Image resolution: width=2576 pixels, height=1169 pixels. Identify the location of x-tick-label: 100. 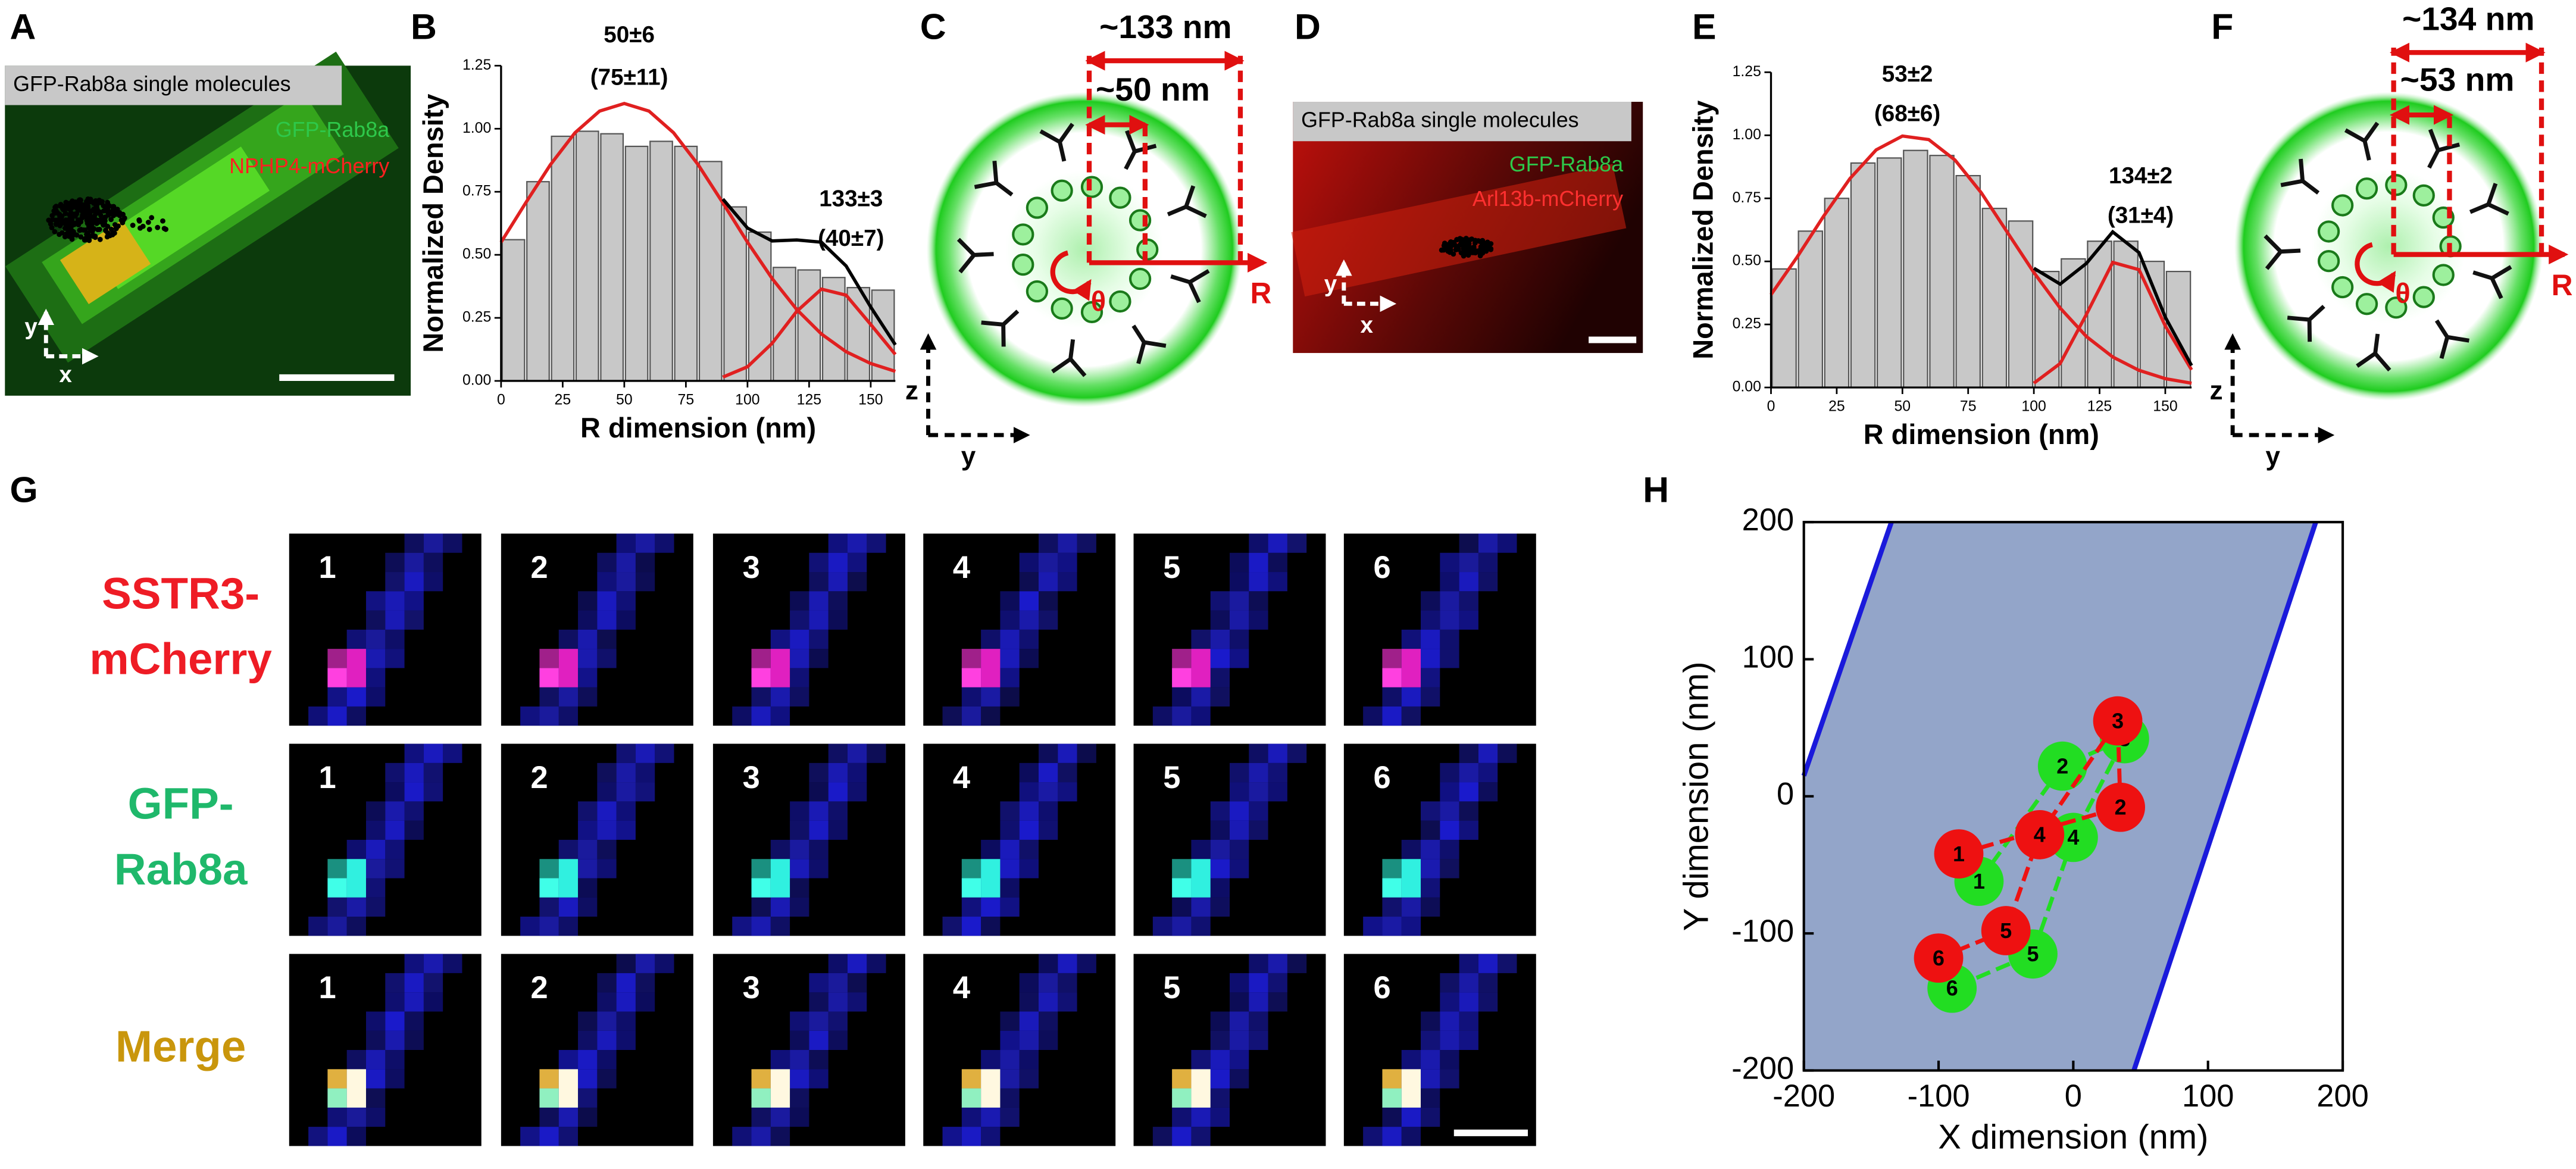
(2033, 407).